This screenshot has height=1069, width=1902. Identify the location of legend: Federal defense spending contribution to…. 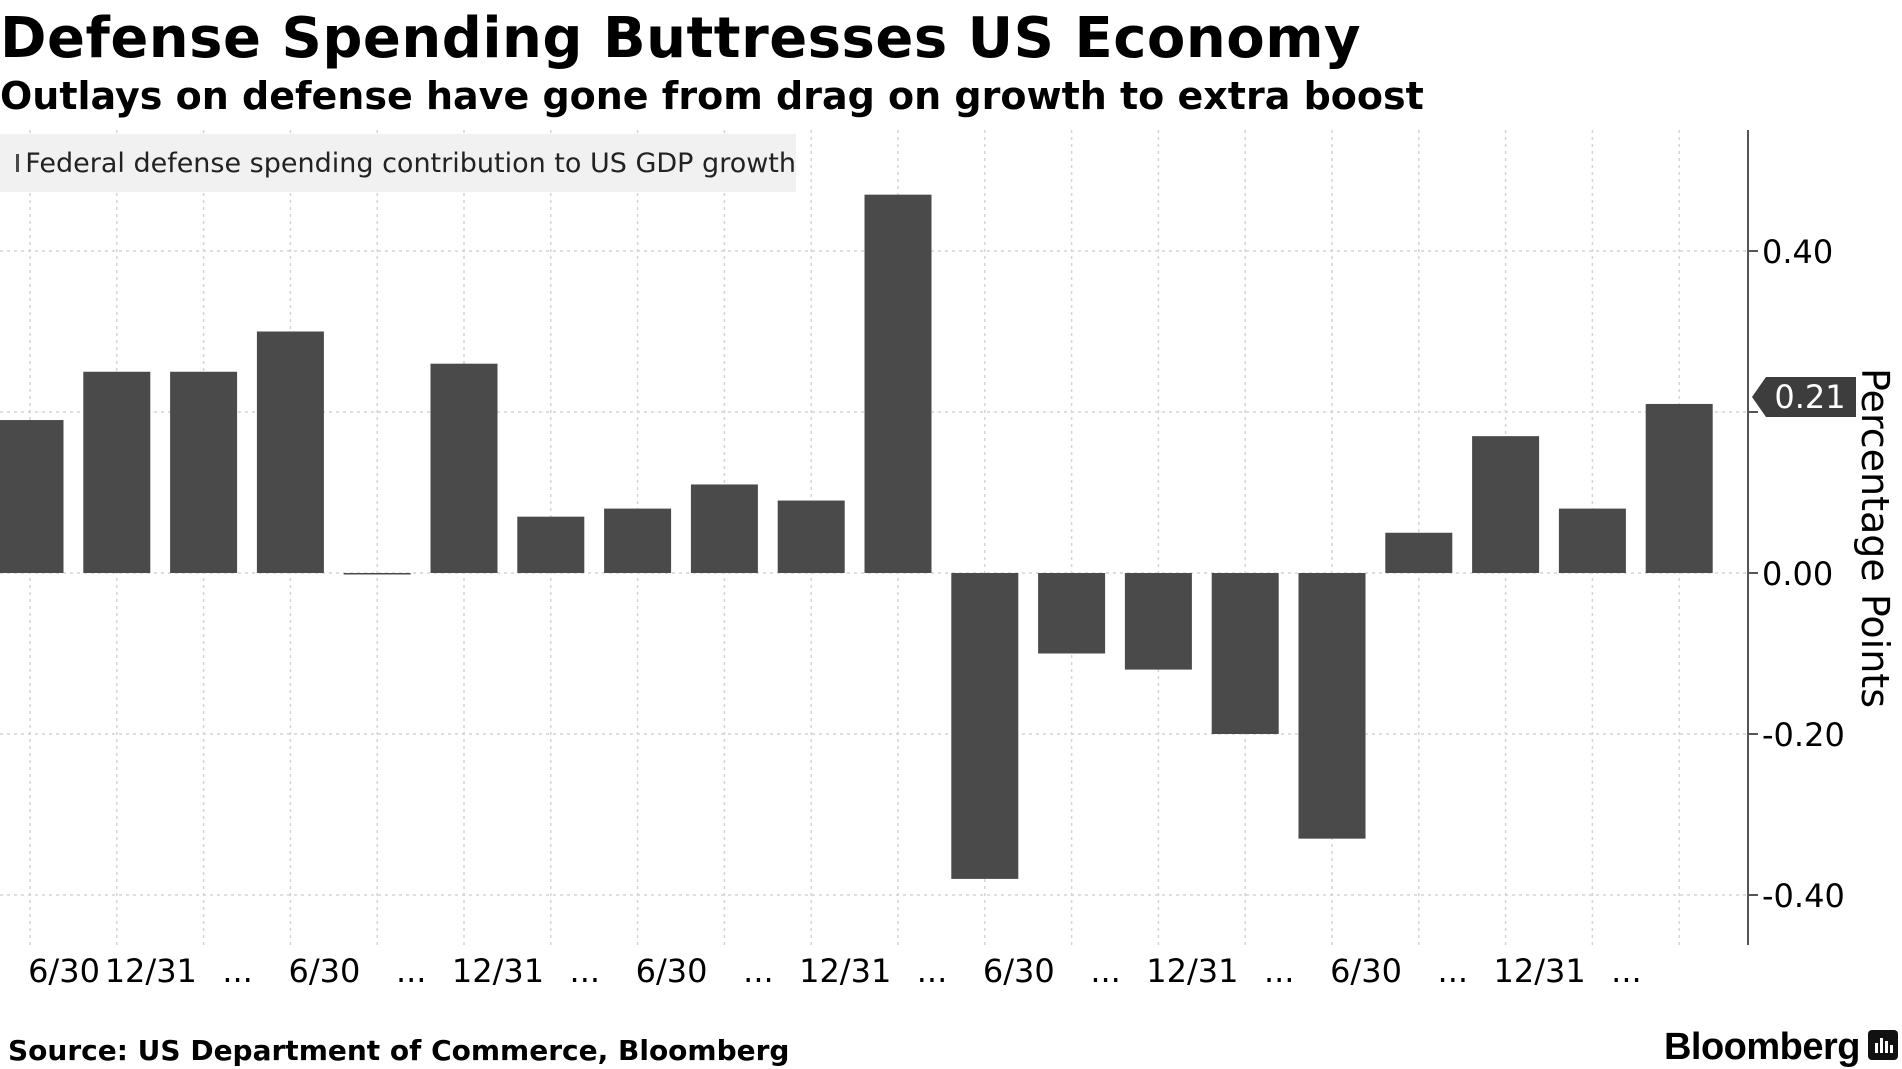
(398, 163).